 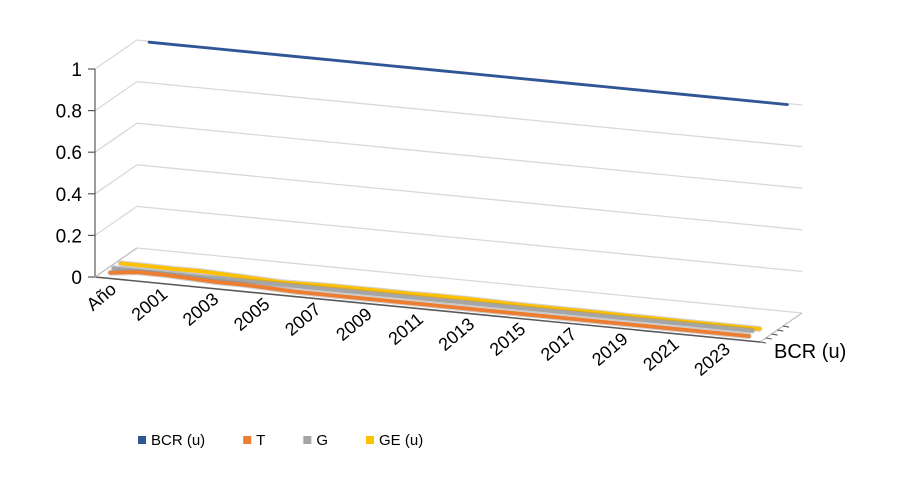 I want to click on y-tick-label: 1, so click(x=76, y=70).